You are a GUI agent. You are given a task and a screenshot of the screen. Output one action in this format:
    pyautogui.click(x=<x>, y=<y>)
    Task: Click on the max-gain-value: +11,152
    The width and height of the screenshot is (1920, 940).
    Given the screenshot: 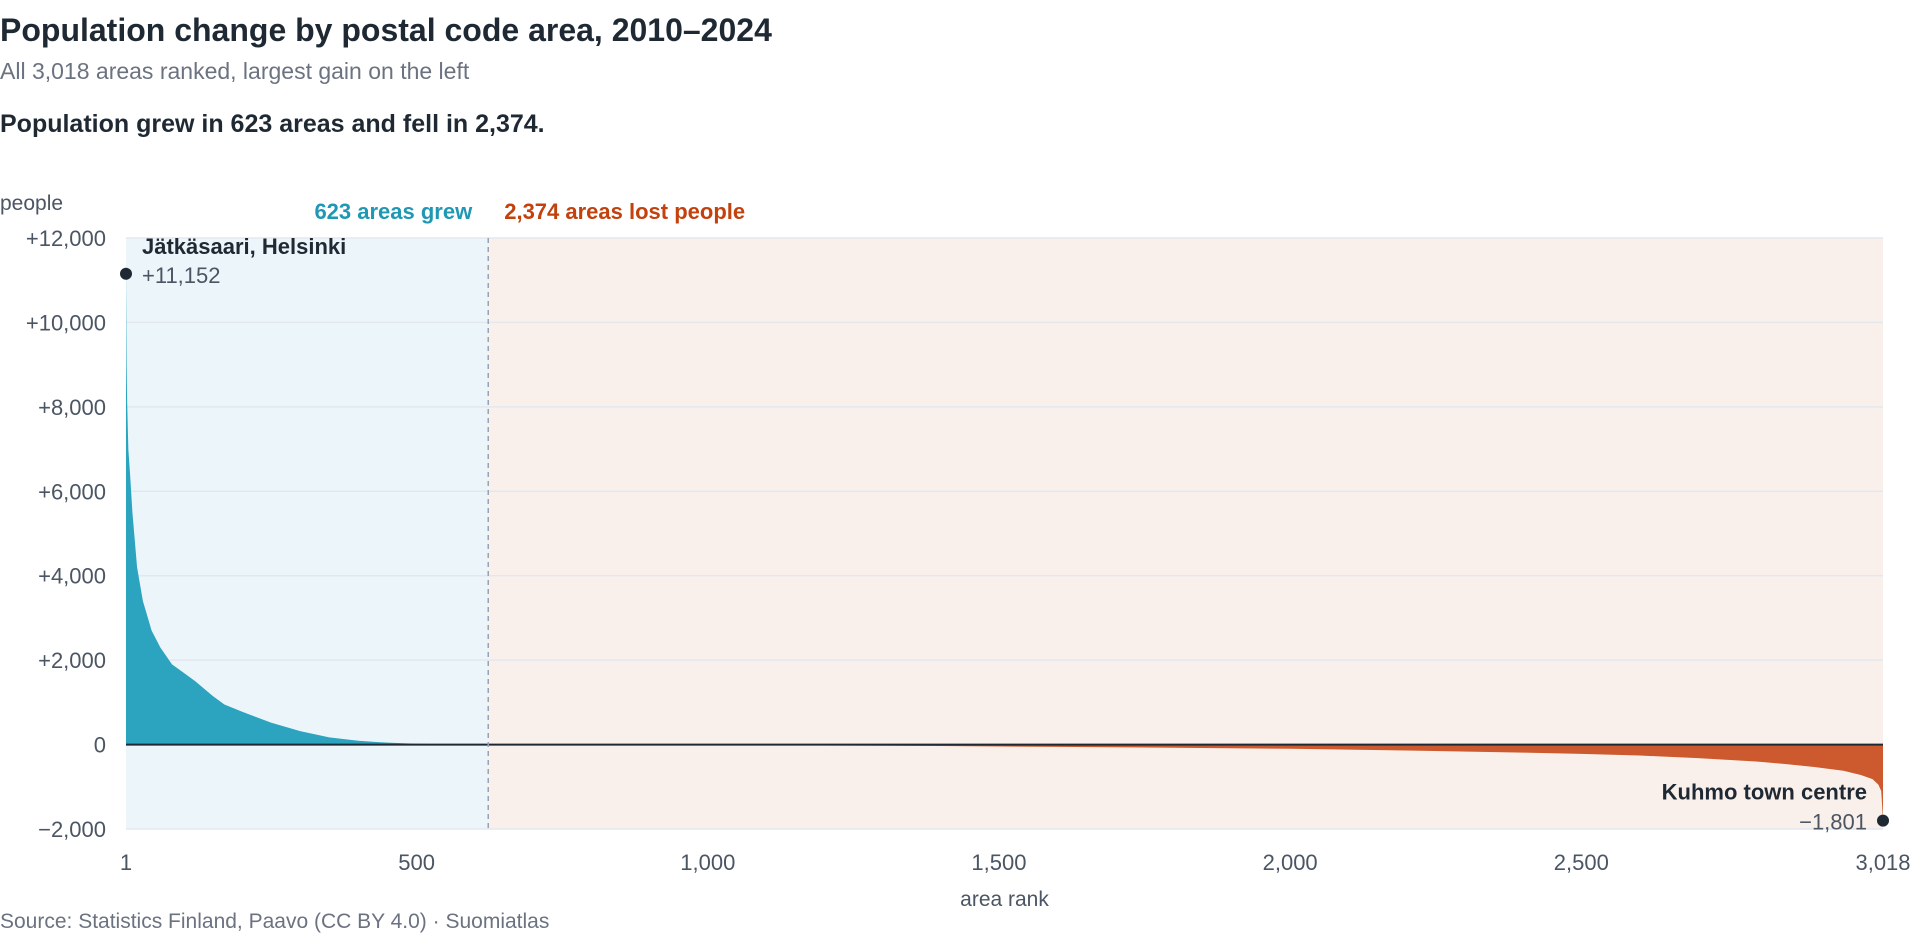 What is the action you would take?
    pyautogui.click(x=181, y=275)
    